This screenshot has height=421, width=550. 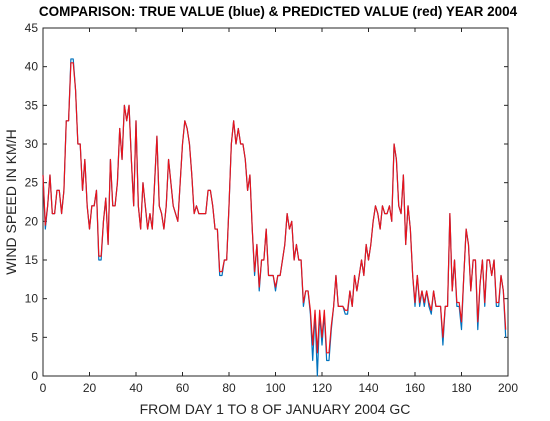 What do you see at coordinates (275, 388) in the screenshot?
I see `x-tick-label: 100` at bounding box center [275, 388].